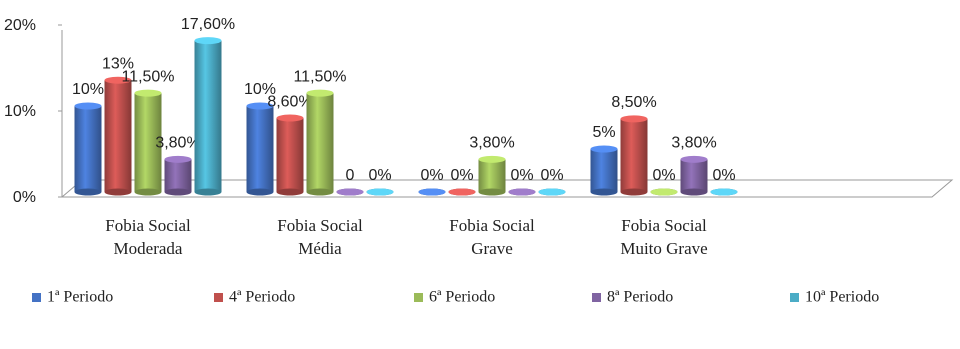 The image size is (960, 349). What do you see at coordinates (20, 111) in the screenshot?
I see `y-tick-label: 10%` at bounding box center [20, 111].